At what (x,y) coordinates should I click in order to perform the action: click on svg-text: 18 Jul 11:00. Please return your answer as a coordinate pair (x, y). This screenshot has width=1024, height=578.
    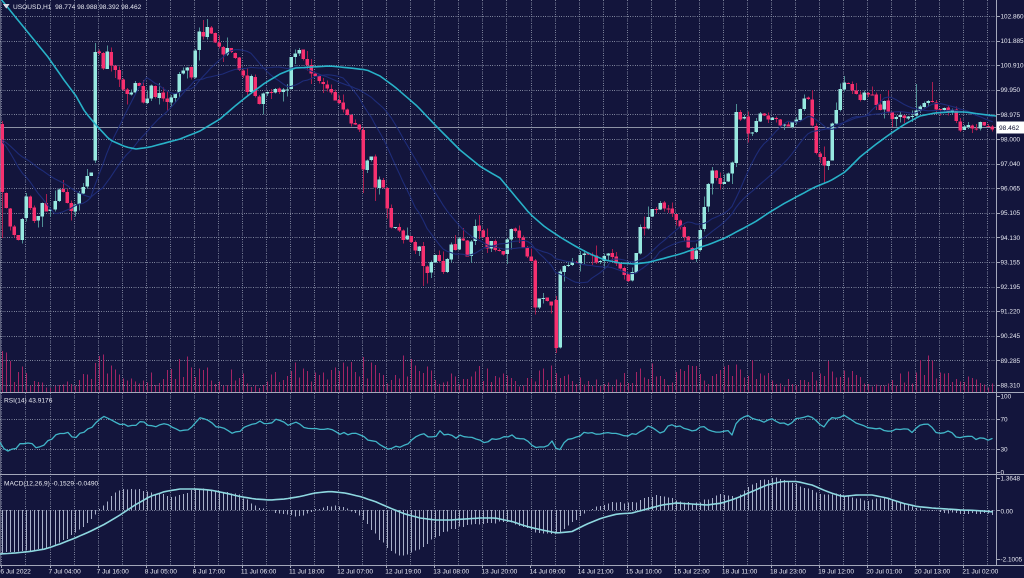
    Looking at the image, I should click on (740, 572).